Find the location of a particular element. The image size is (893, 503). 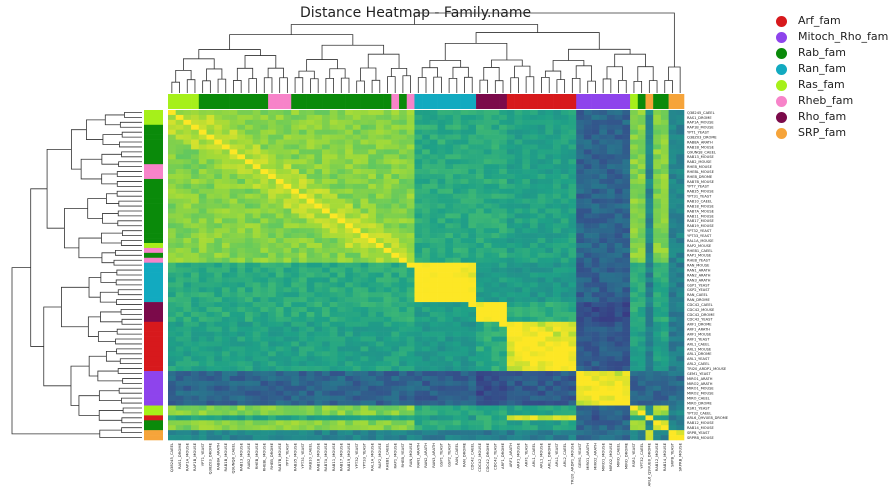

column-tick-label: ARL6_Q9VUE8_DROME is located at coordinates (649, 464).